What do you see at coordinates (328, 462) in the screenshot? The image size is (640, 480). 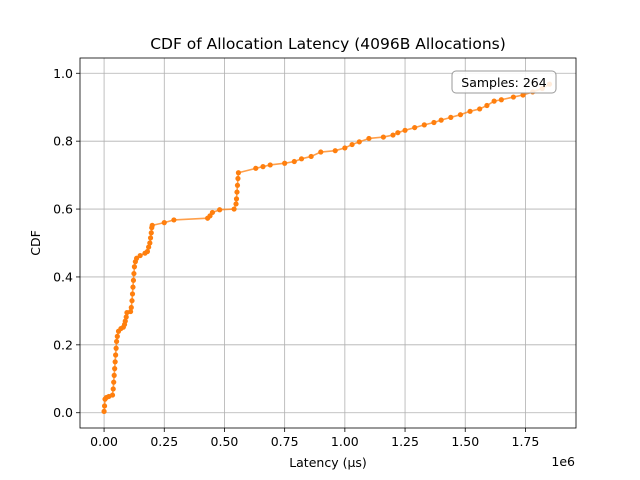 I see `x-axis-label: Latency (µs)` at bounding box center [328, 462].